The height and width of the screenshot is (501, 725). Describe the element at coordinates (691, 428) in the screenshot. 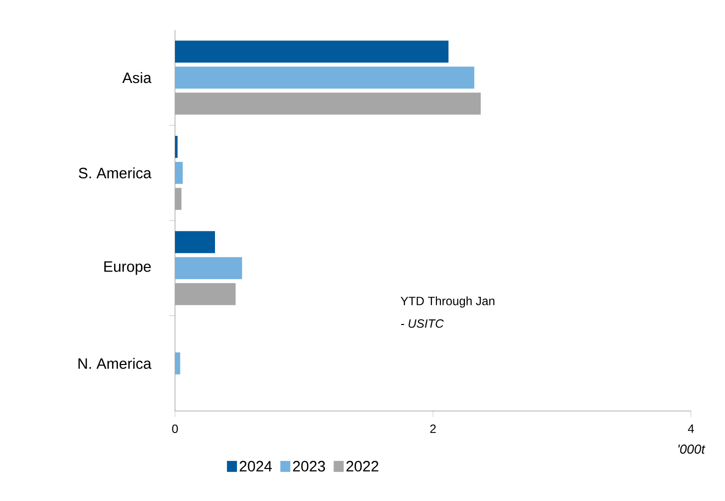

I see `x-tick-label: 4` at that location.